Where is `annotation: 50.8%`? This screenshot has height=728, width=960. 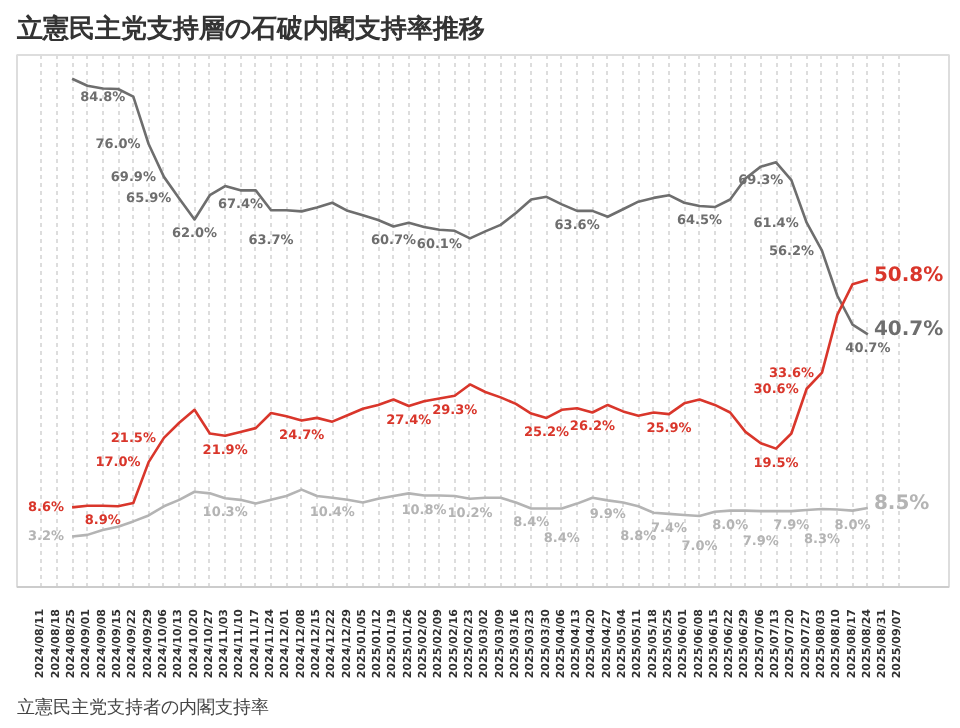
annotation: 50.8% is located at coordinates (908, 275).